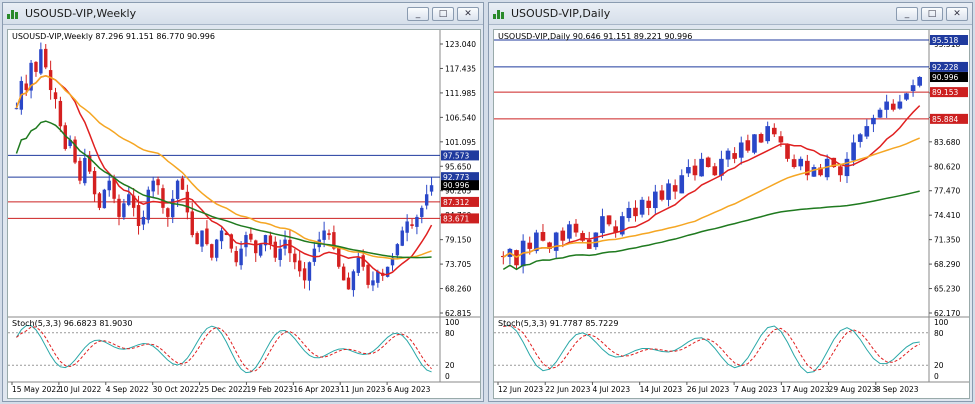  I want to click on date-tick-label: 25 Dec 2022, so click(224, 389).